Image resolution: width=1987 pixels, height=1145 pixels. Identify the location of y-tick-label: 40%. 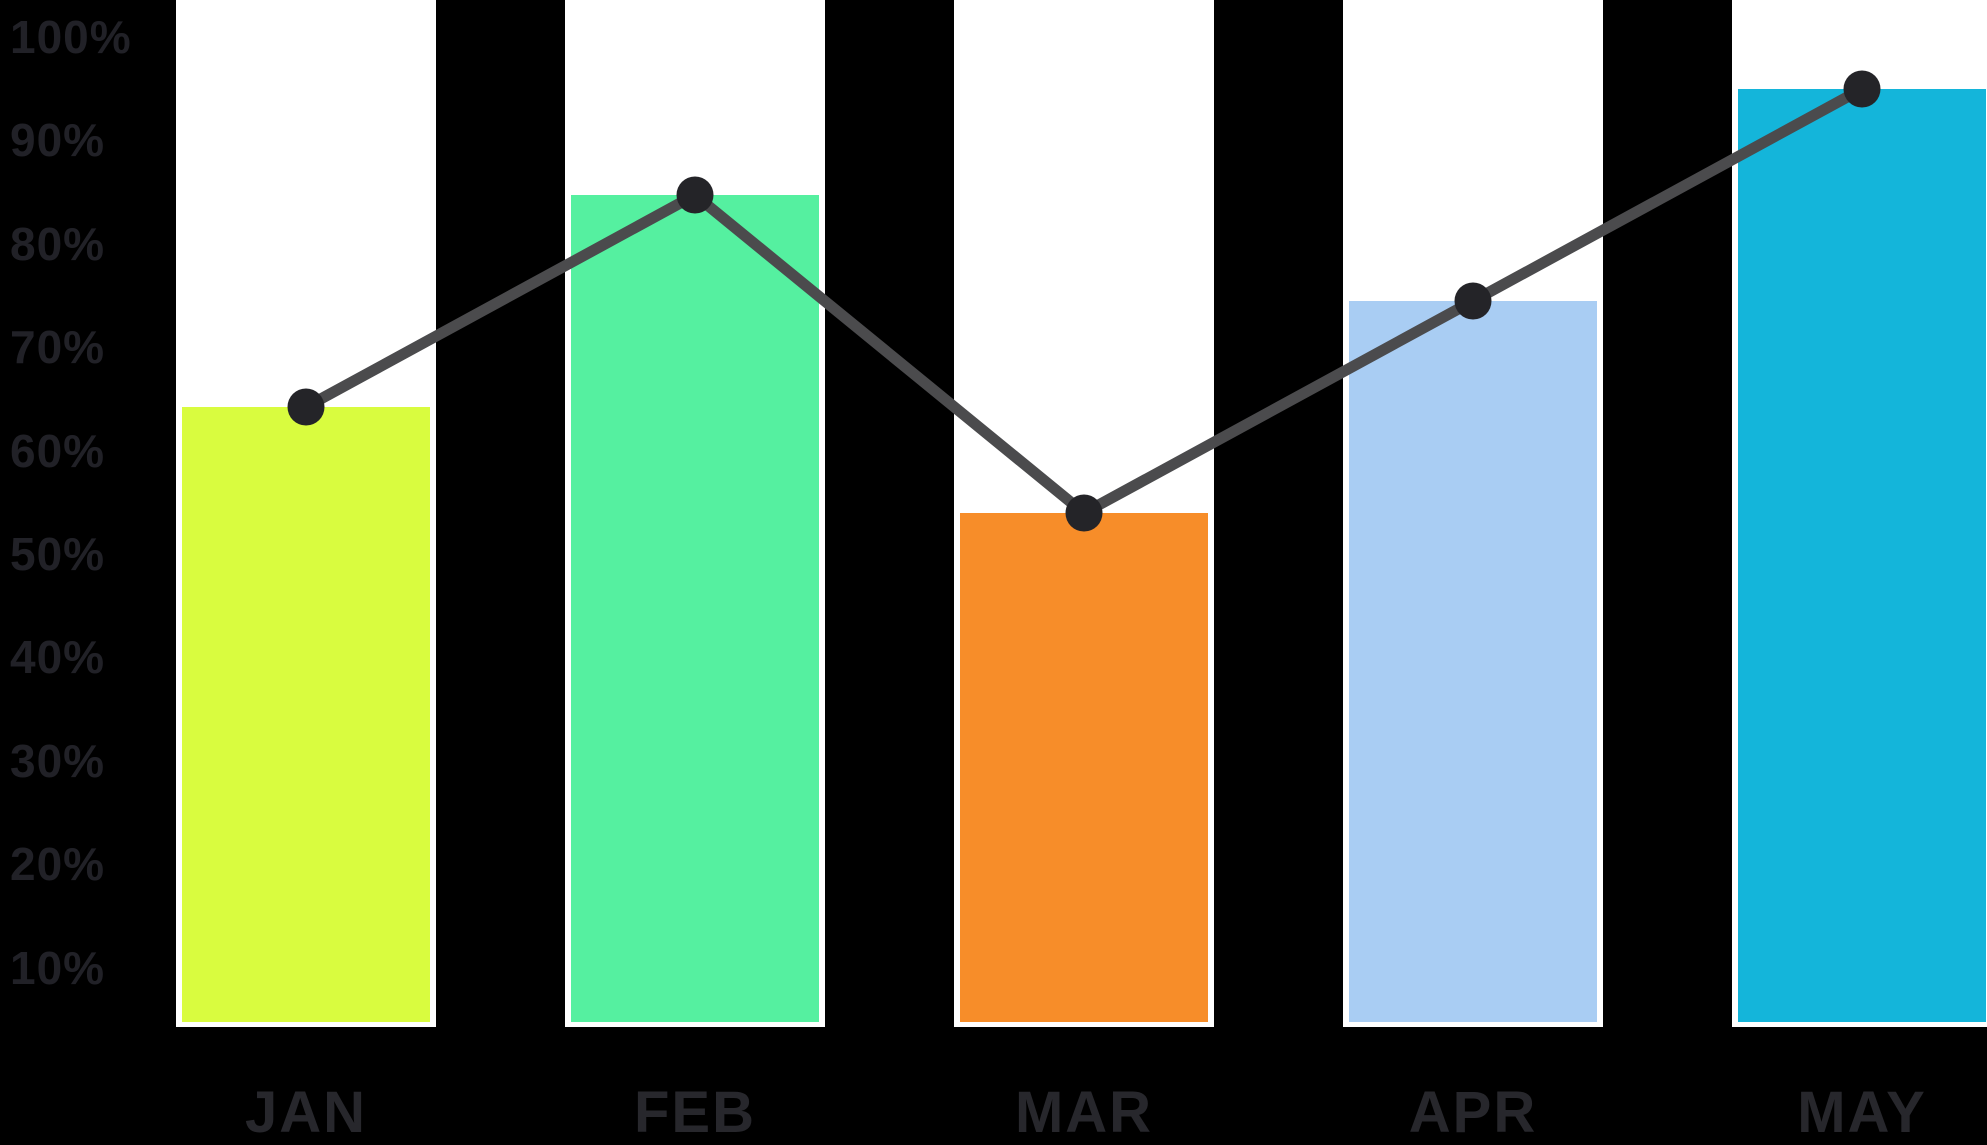
(58, 657).